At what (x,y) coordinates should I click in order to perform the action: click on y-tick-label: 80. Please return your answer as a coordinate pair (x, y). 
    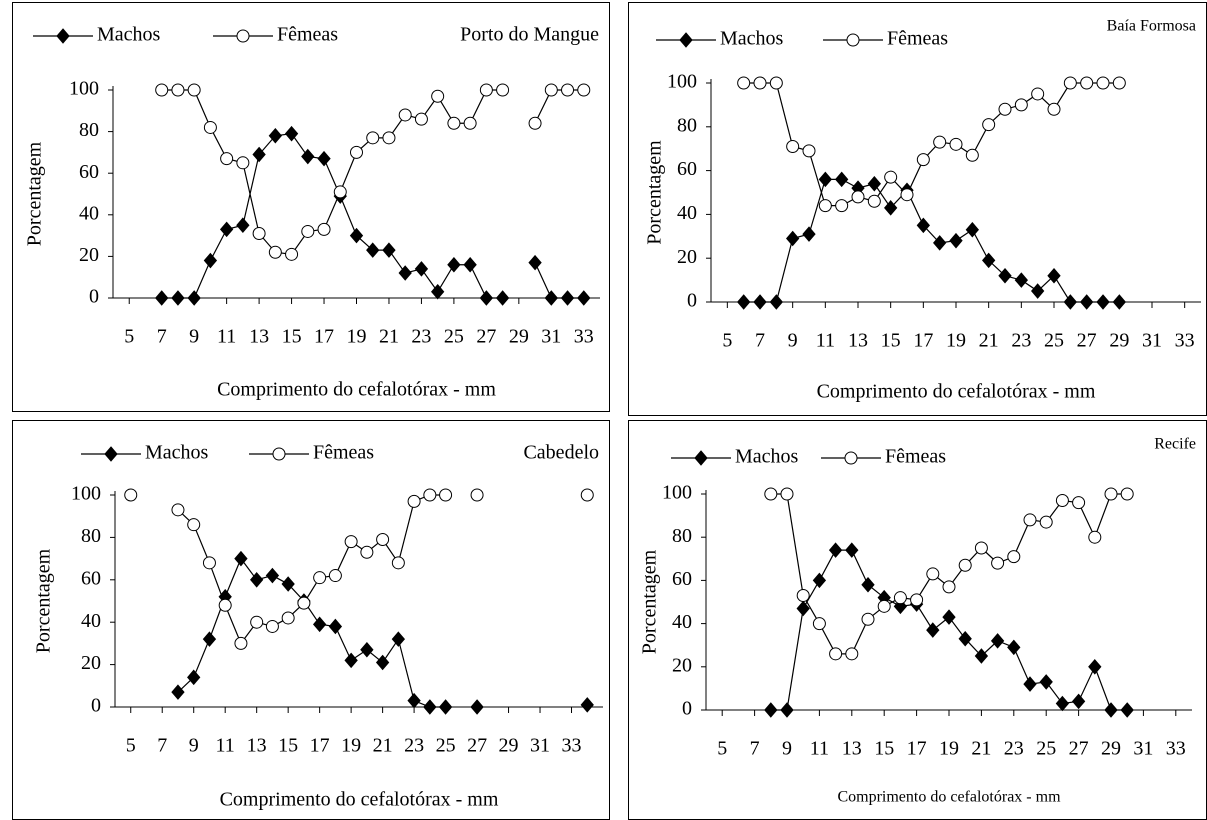
    Looking at the image, I should click on (687, 125).